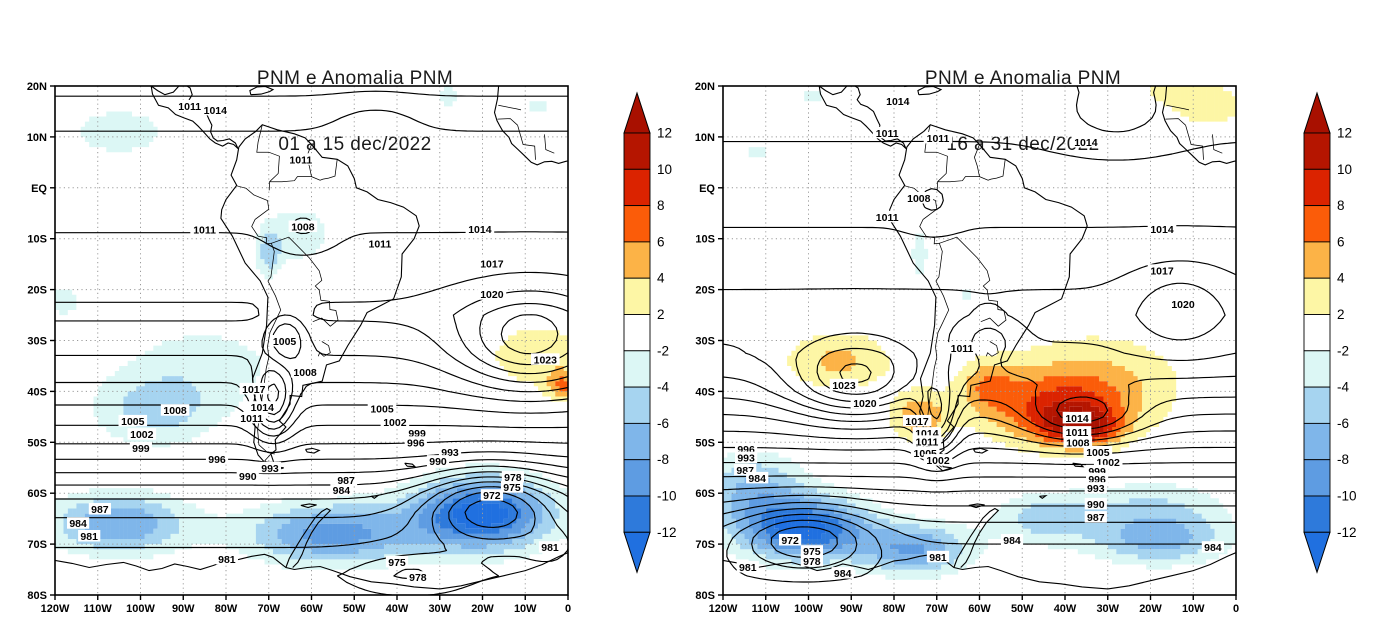  I want to click on svg-text: 20N, so click(705, 87).